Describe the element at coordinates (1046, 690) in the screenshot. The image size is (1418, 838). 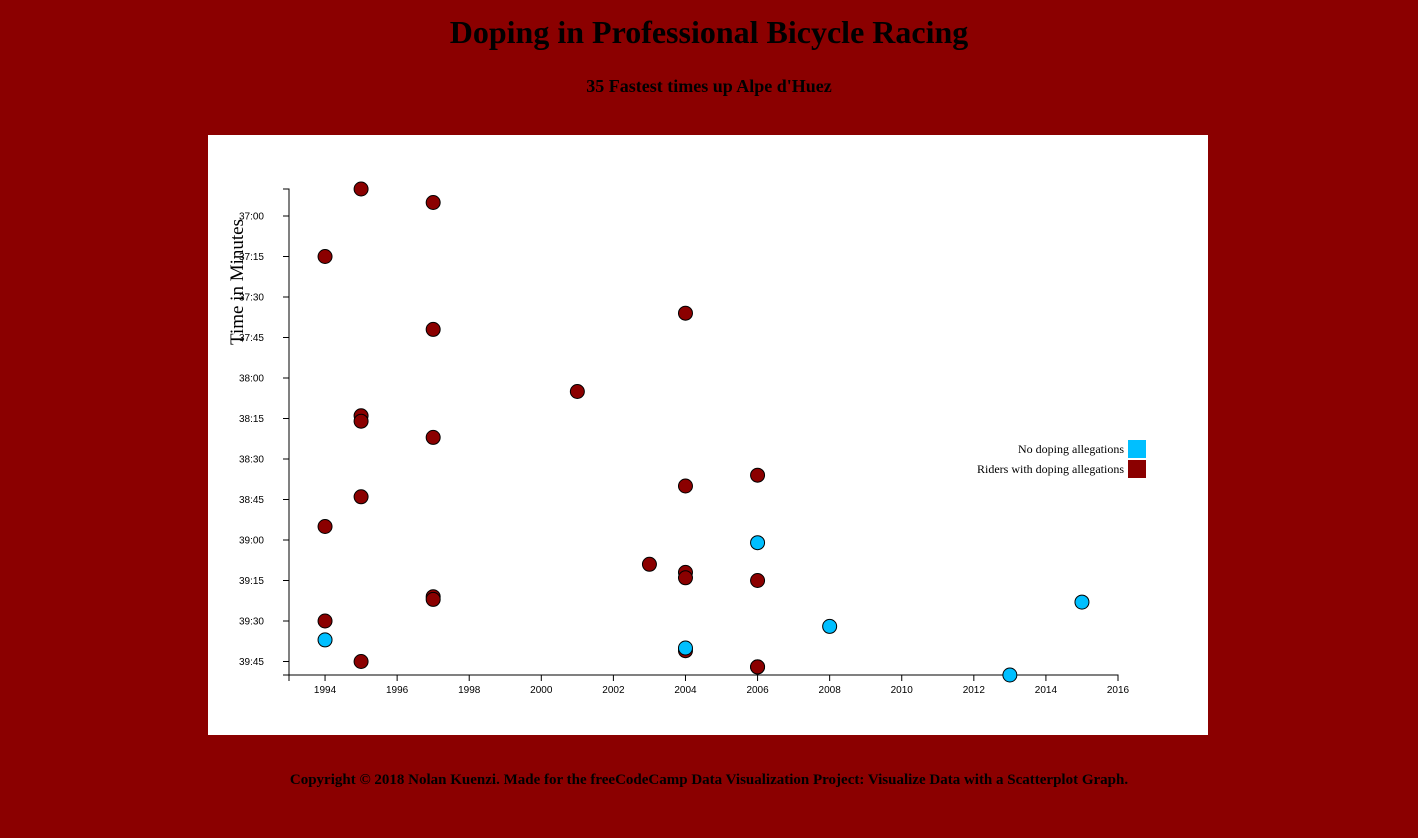
I see `x-tick-label: 2014` at that location.